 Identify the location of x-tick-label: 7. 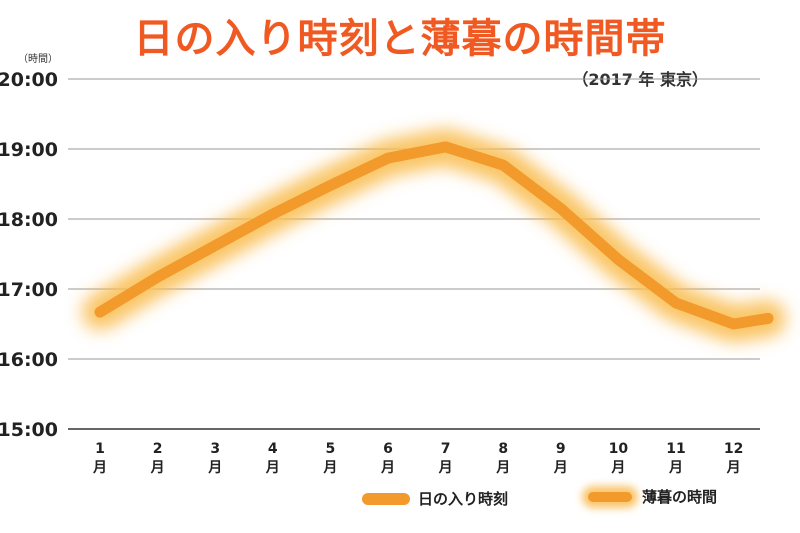
(446, 449).